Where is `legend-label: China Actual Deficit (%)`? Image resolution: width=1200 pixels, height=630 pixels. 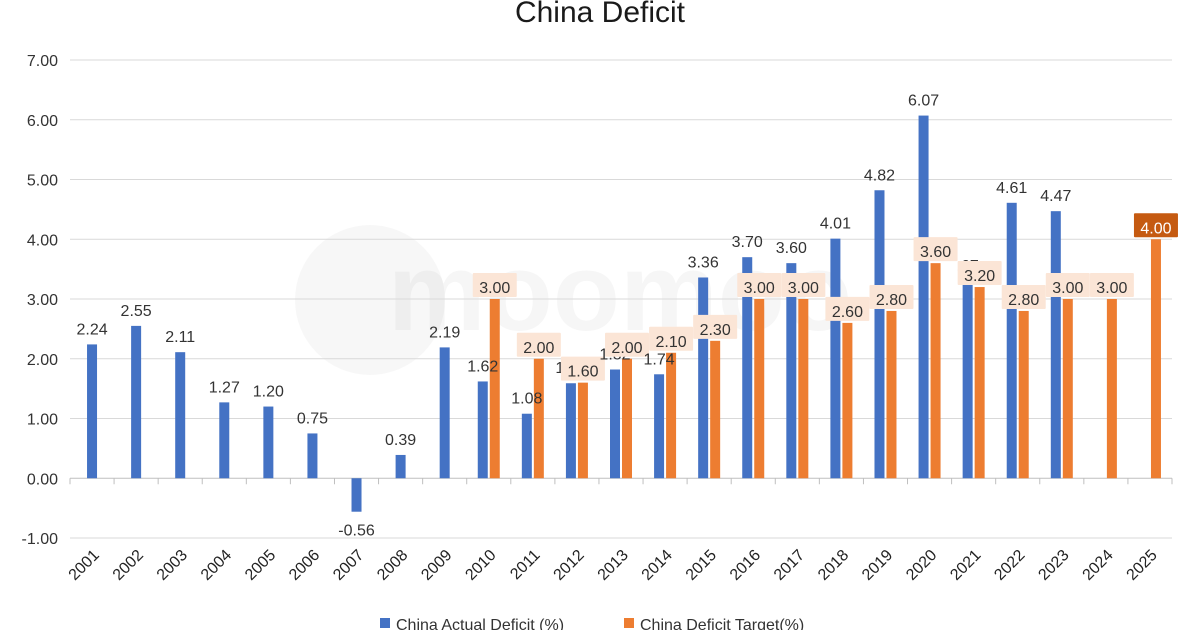
legend-label: China Actual Deficit (%) is located at coordinates (480, 623).